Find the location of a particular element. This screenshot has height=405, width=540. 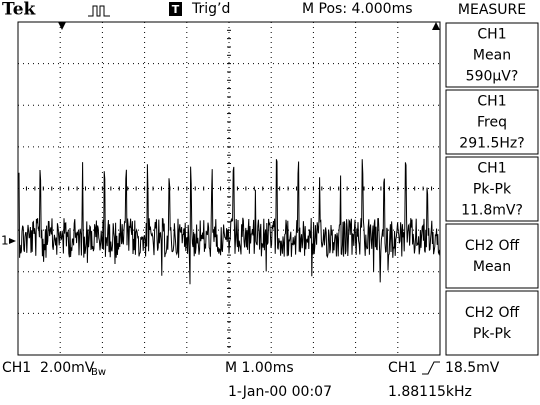

menu-title-box is located at coordinates (492, 10).